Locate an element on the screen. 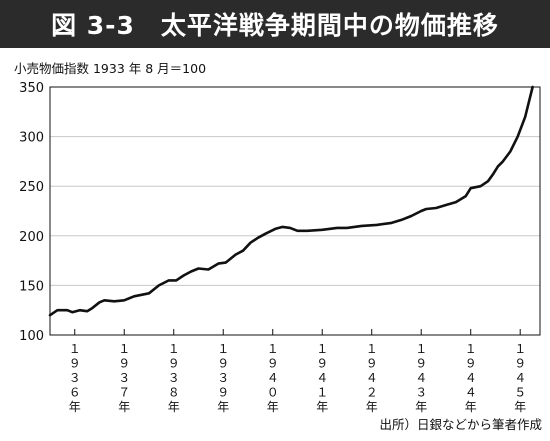 Image resolution: width=550 pixels, height=441 pixels. source-note: 出所）日銀などから筆者作成 is located at coordinates (460, 424).